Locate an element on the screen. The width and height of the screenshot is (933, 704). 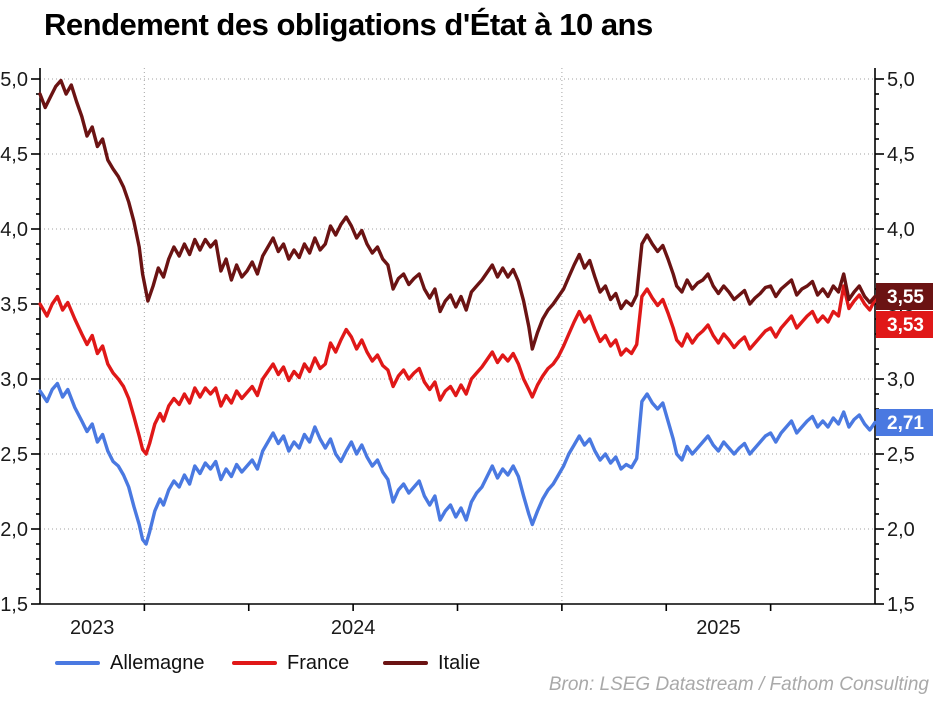
france-line-swatch is located at coordinates (254, 663).